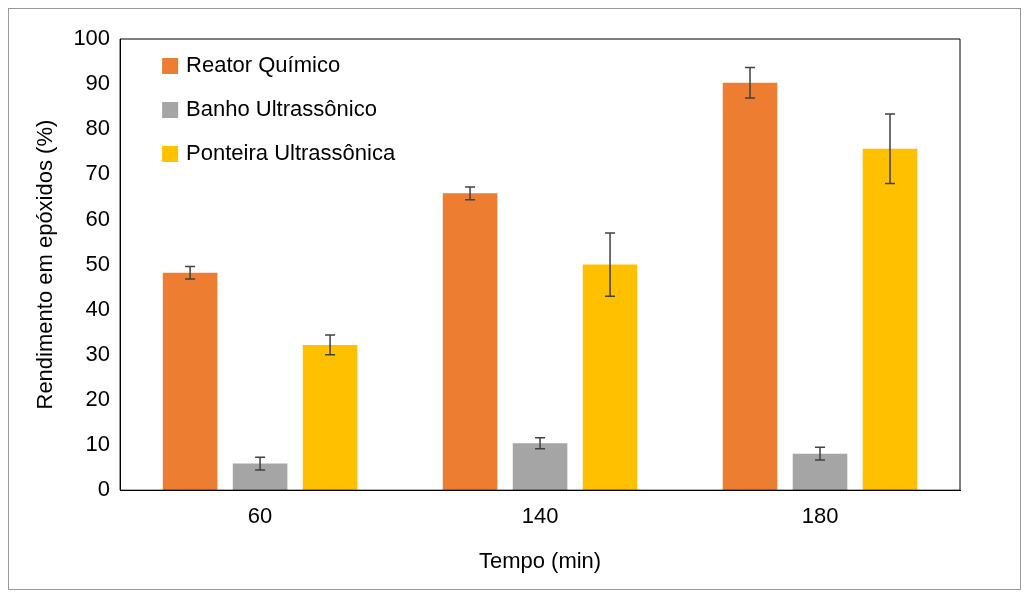 The image size is (1029, 598). I want to click on y-axis-title: Rendimento em epóxidos (%), so click(45, 264).